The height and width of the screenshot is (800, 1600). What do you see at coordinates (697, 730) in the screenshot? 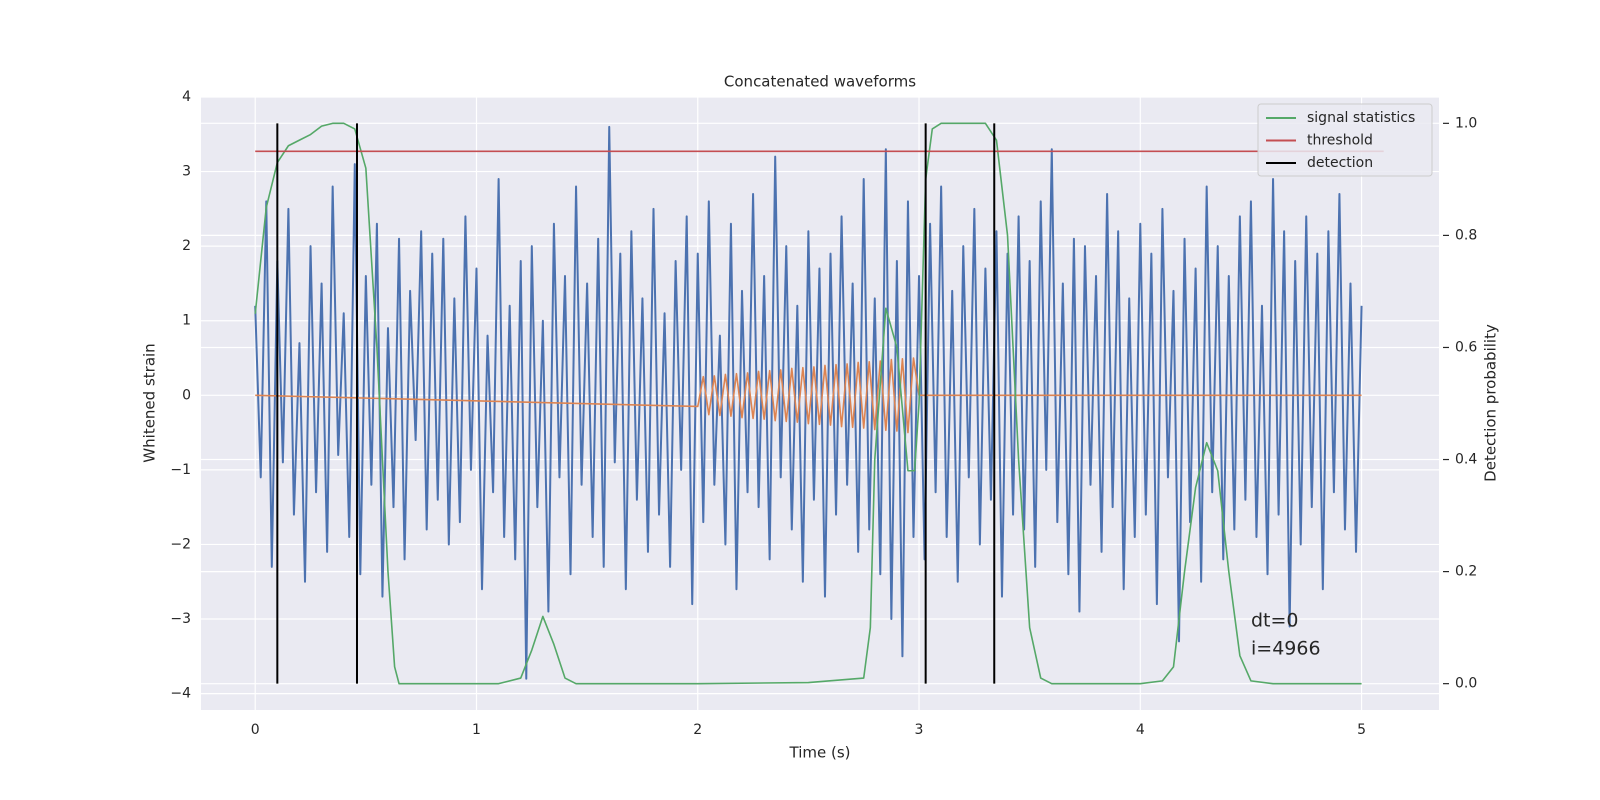
I see `x-tick-label: 2` at bounding box center [697, 730].